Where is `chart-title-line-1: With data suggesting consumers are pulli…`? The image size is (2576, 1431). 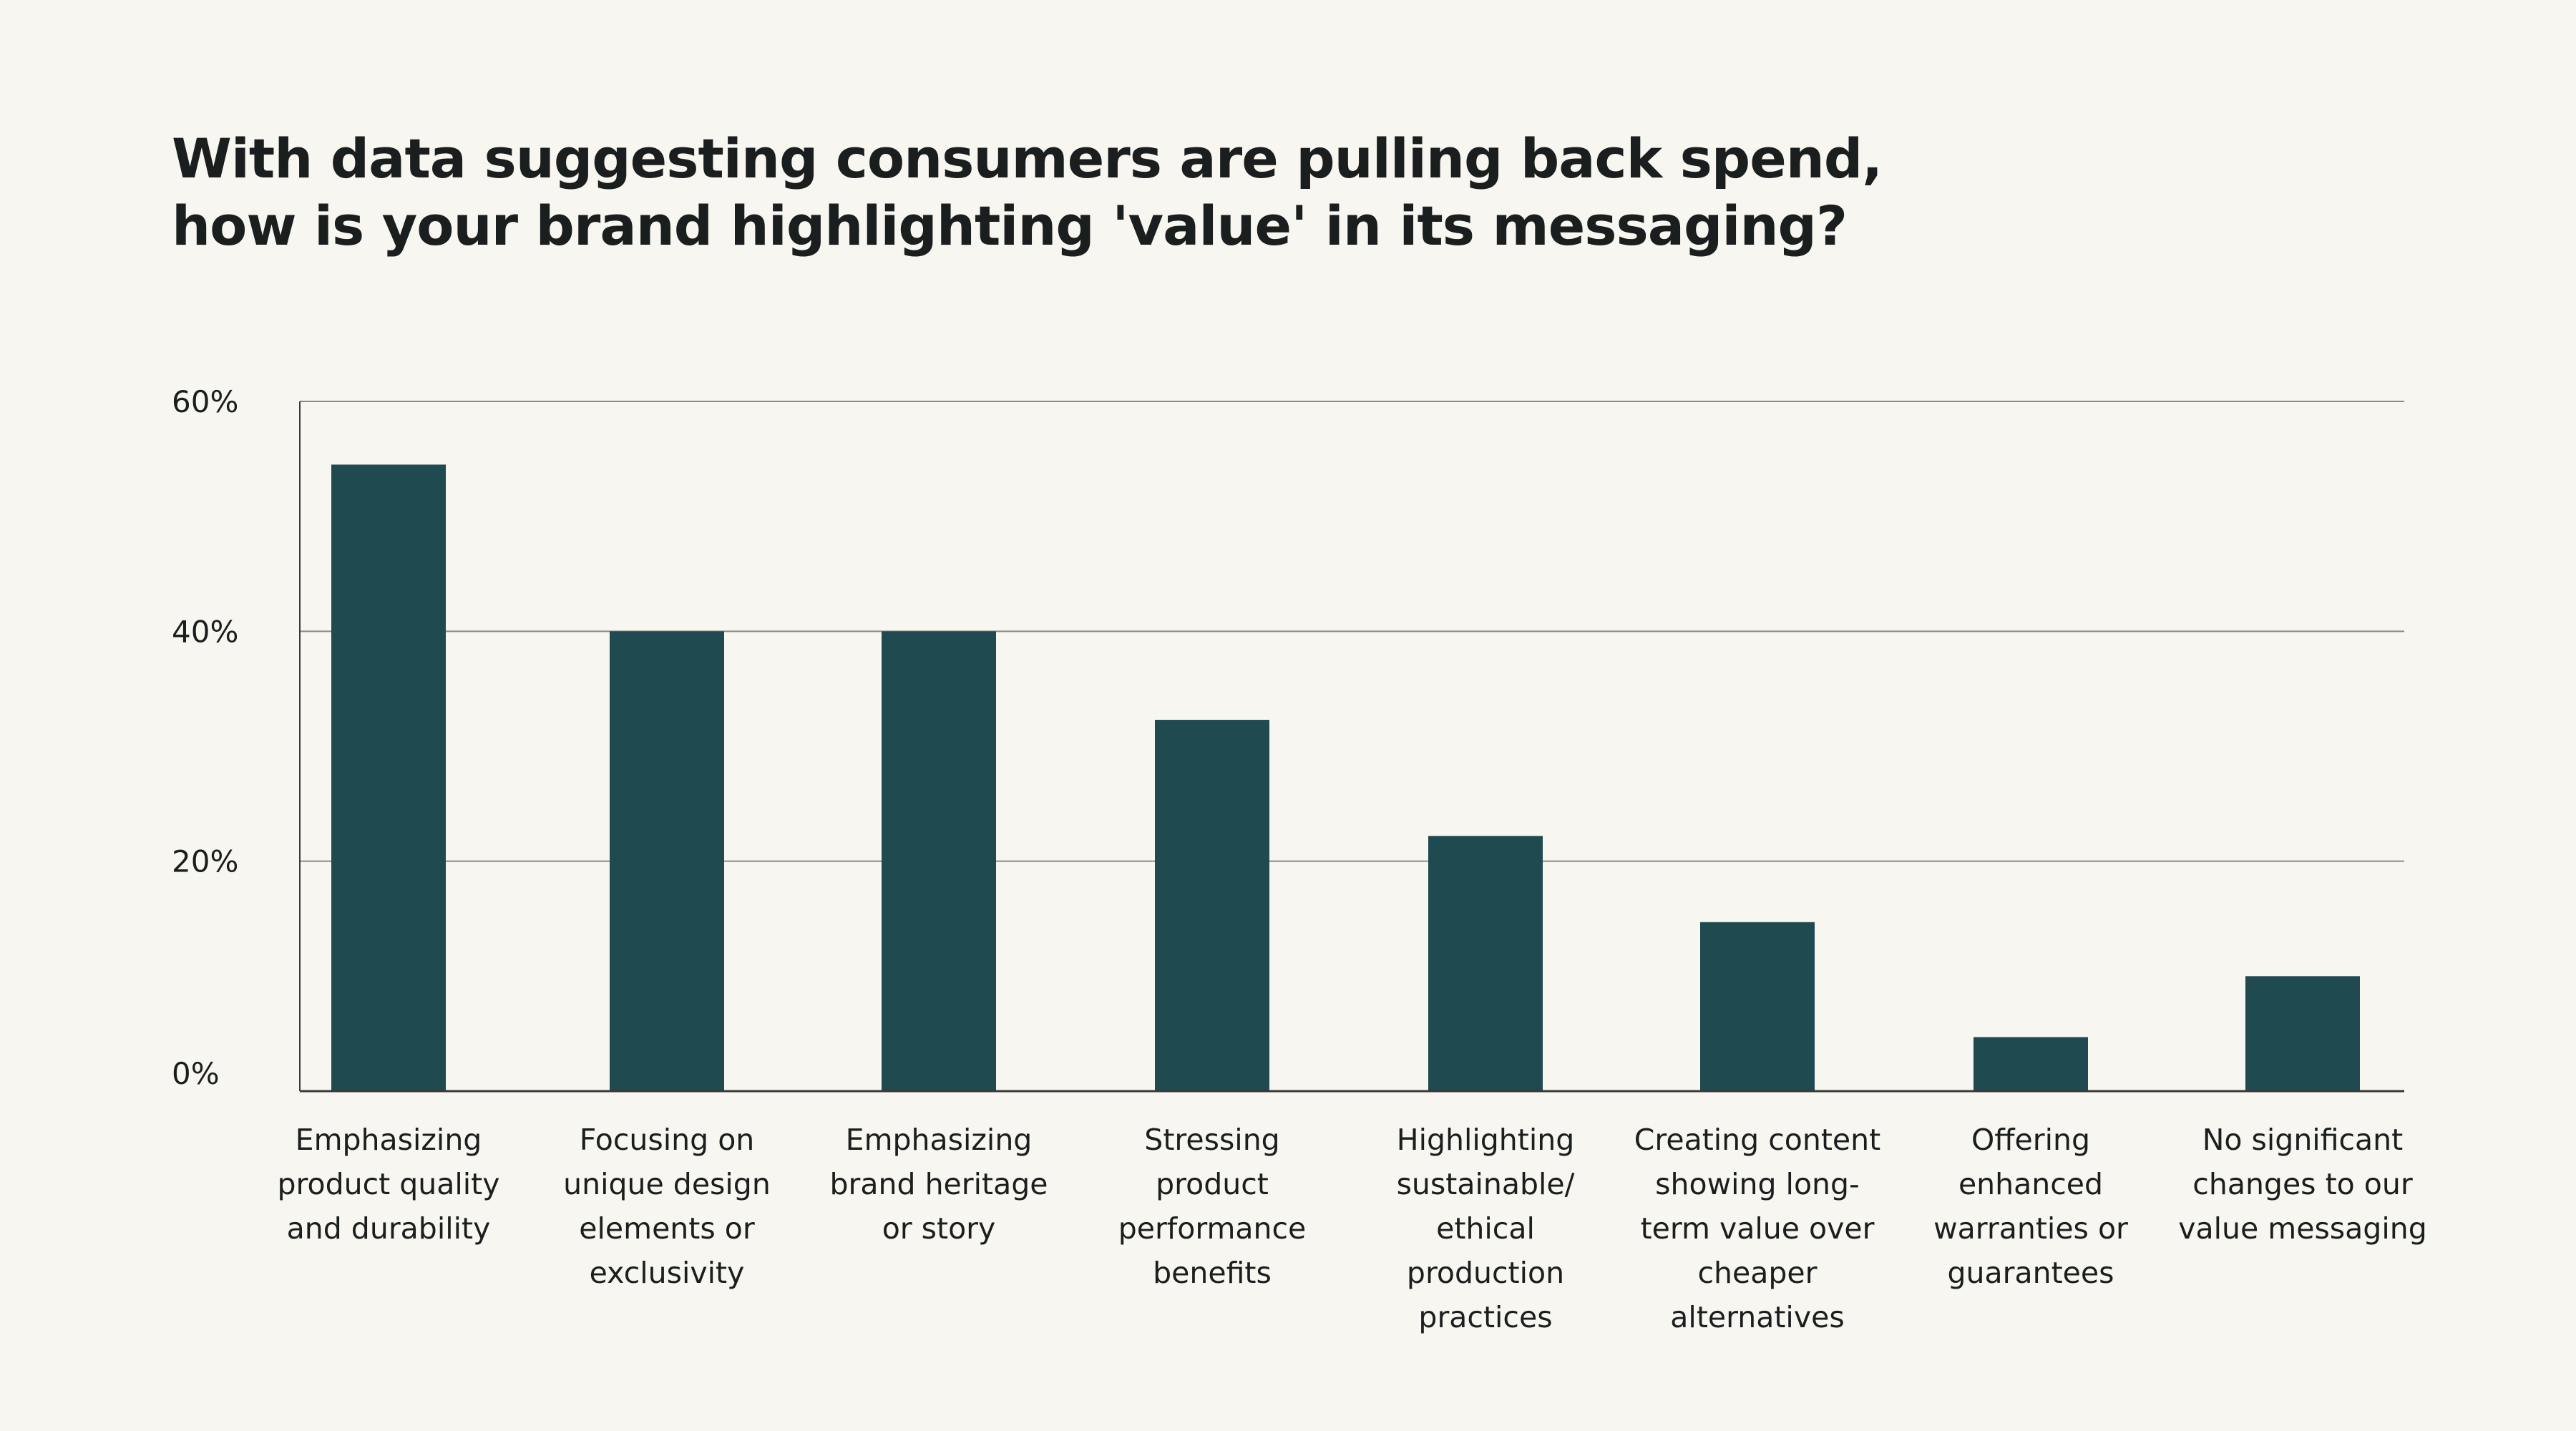
chart-title-line-1: With data suggesting consumers are pulli… is located at coordinates (1027, 159).